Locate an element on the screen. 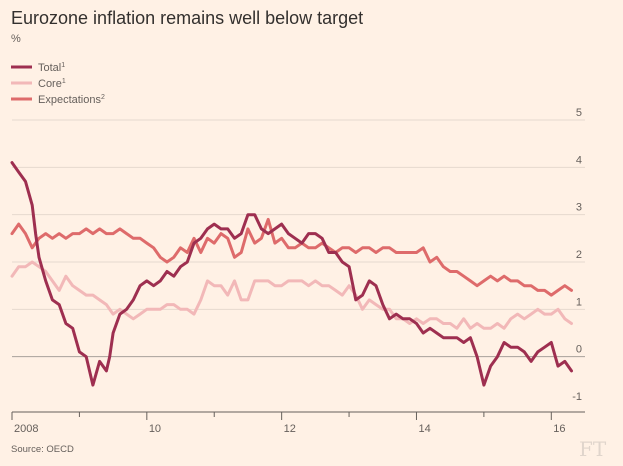  x-tick-label: 16 is located at coordinates (559, 429).